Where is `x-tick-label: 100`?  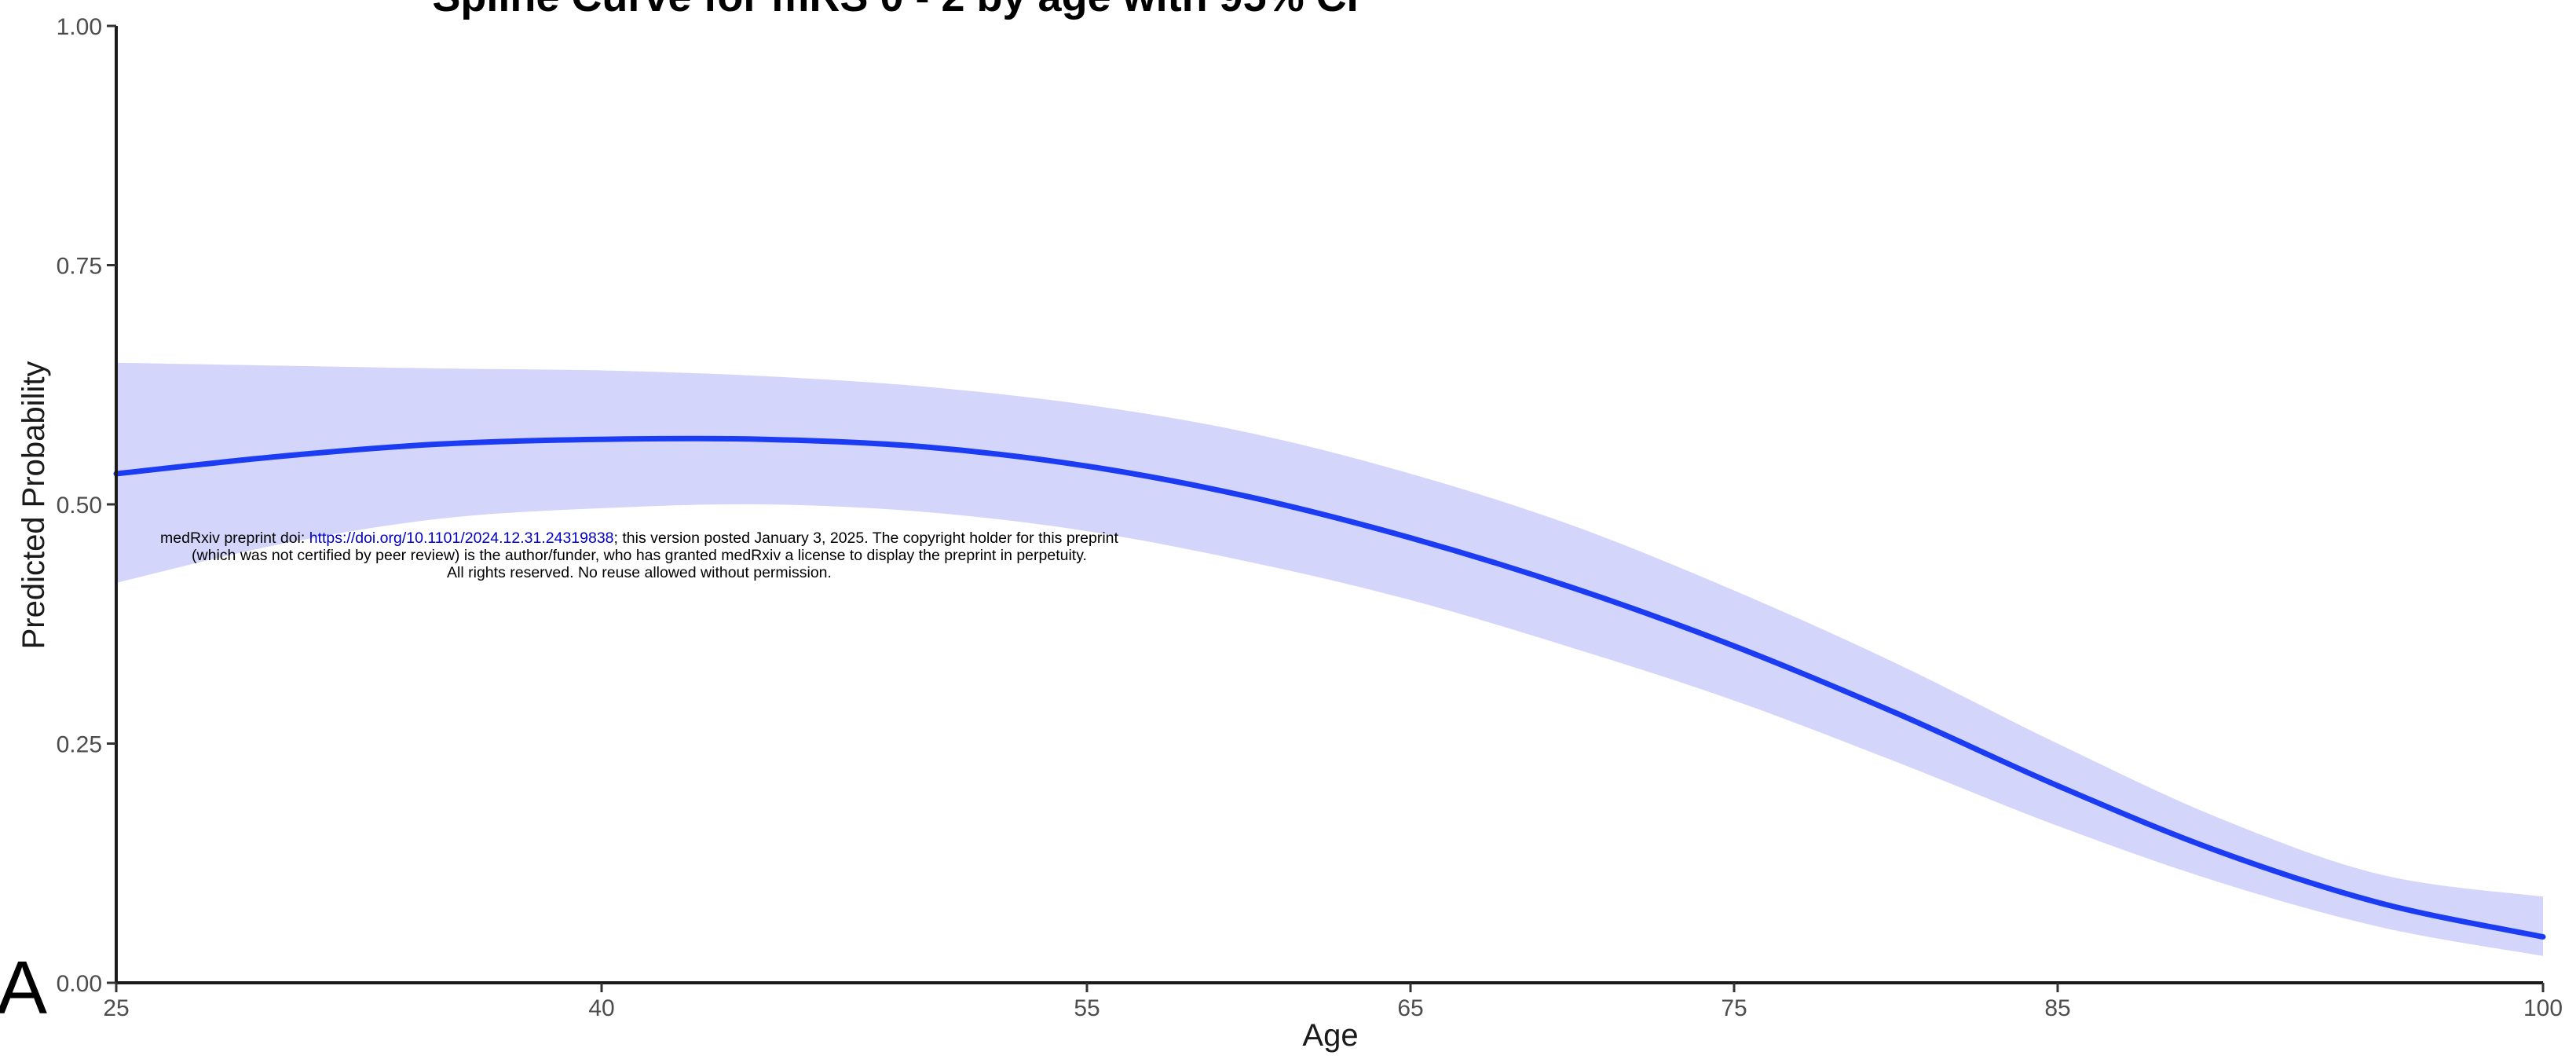 x-tick-label: 100 is located at coordinates (2543, 1008).